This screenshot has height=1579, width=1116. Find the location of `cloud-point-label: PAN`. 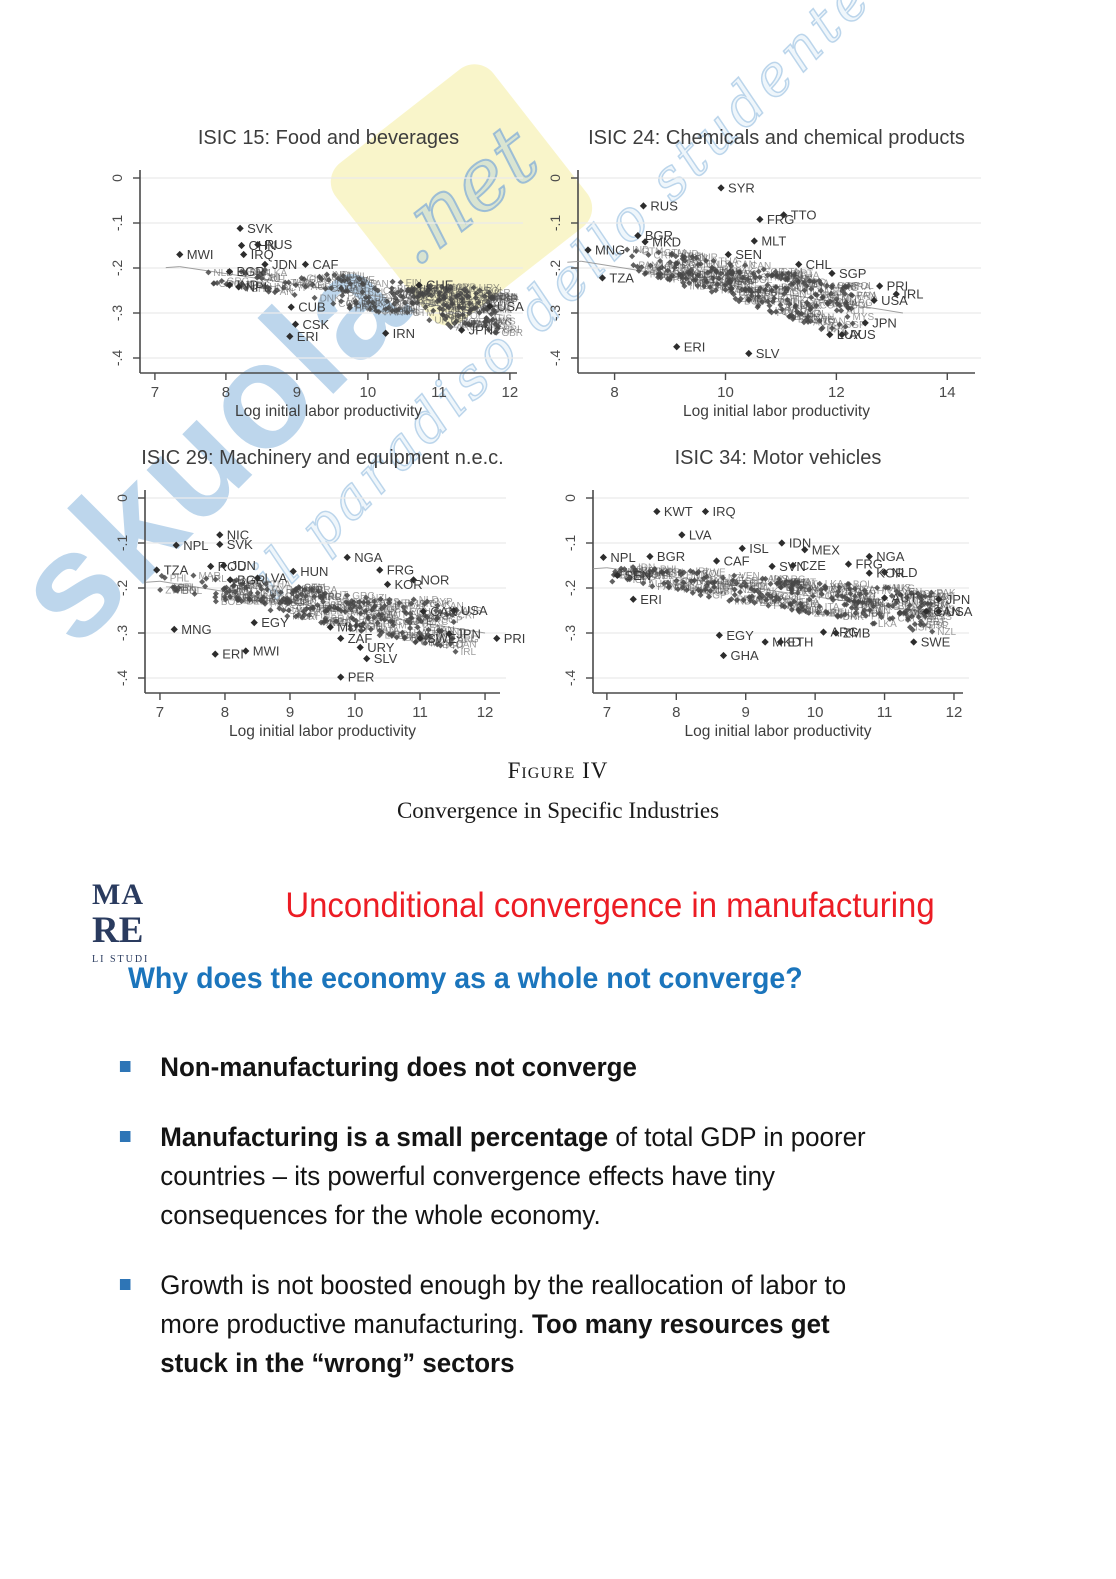

cloud-point-label: PAN is located at coordinates (368, 620).